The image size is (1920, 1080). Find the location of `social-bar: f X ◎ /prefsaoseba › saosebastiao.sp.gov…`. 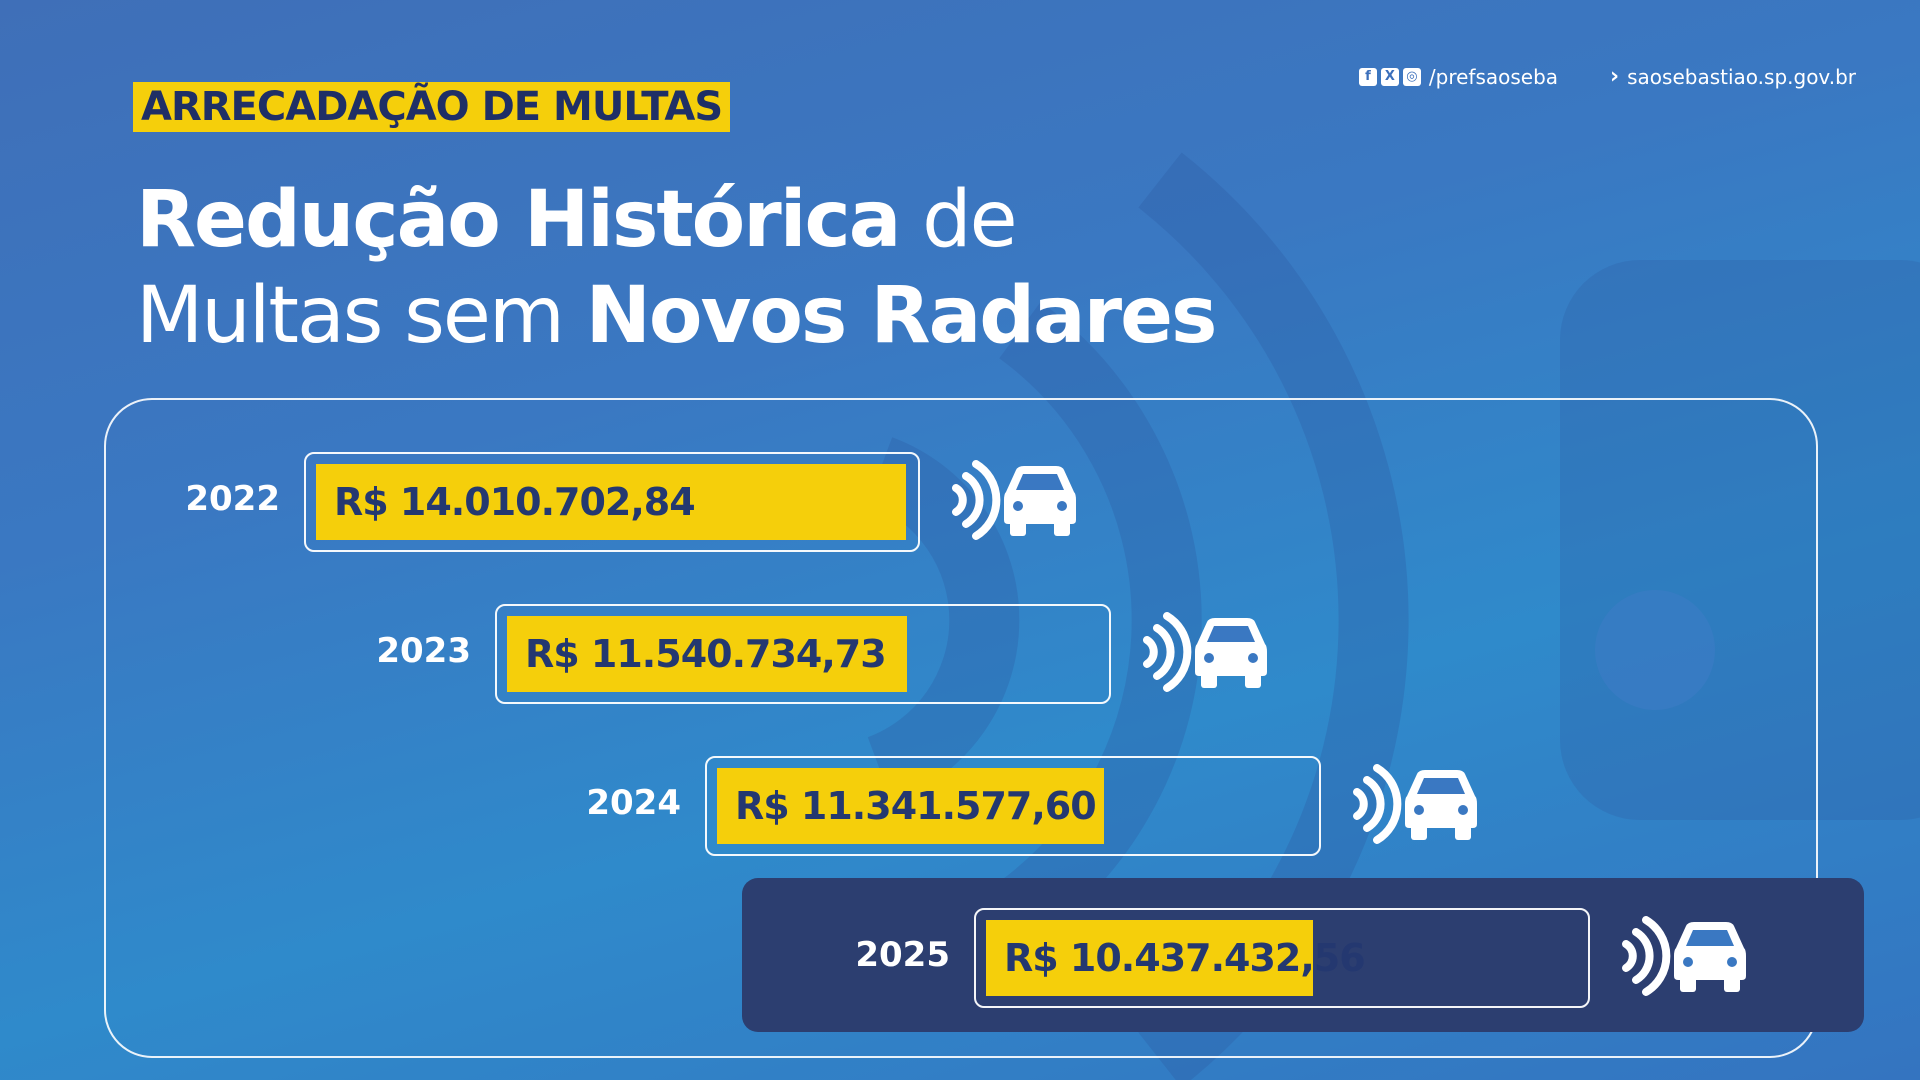

social-bar: f X ◎ /prefsaoseba › saosebastiao.sp.gov… is located at coordinates (1607, 76).